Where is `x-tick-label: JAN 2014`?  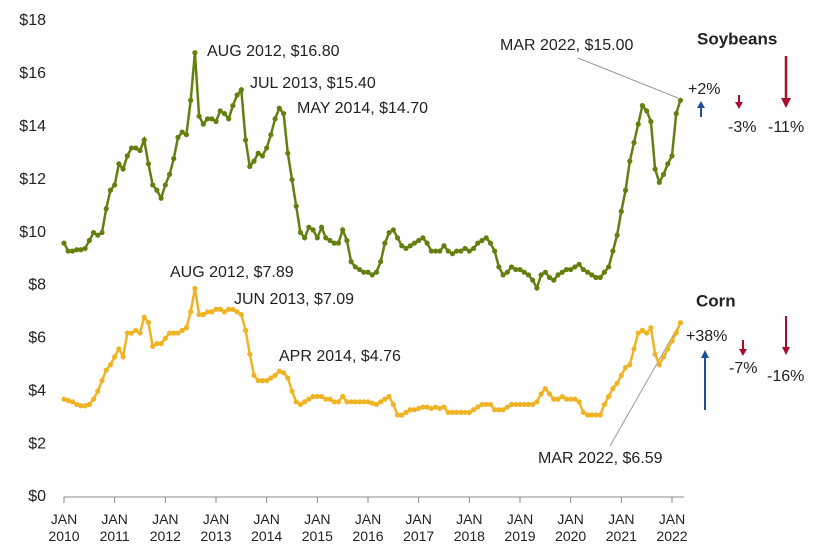 x-tick-label: JAN 2014 is located at coordinates (267, 527).